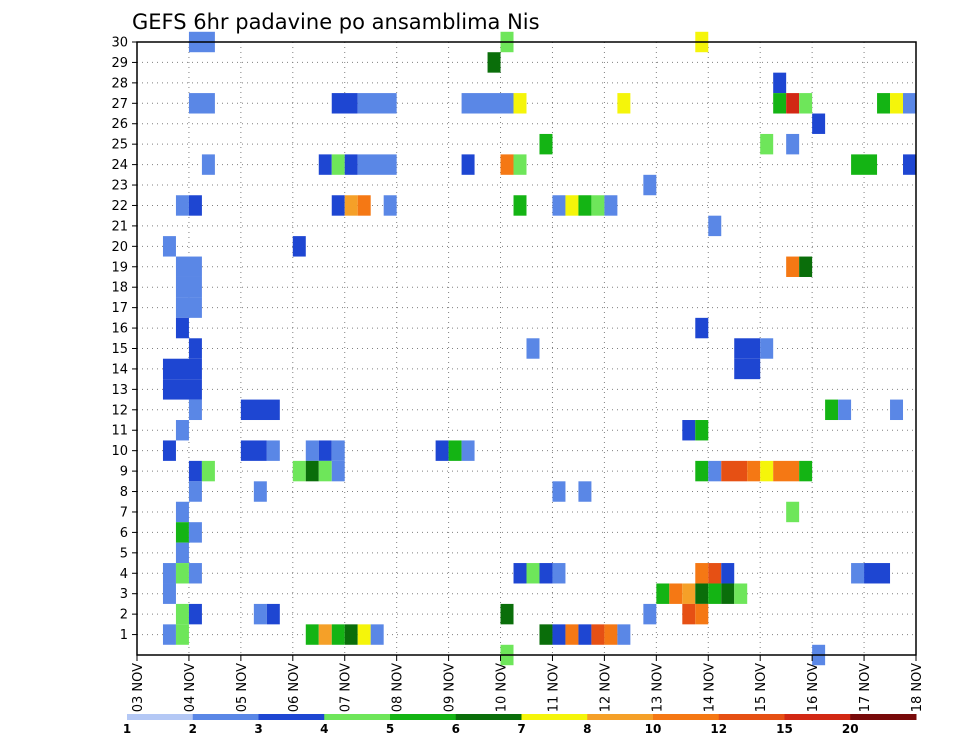  Describe the element at coordinates (336, 22) in the screenshot. I see `chart-title: GEFS 6hr padavine po ansamblima Nis` at that location.